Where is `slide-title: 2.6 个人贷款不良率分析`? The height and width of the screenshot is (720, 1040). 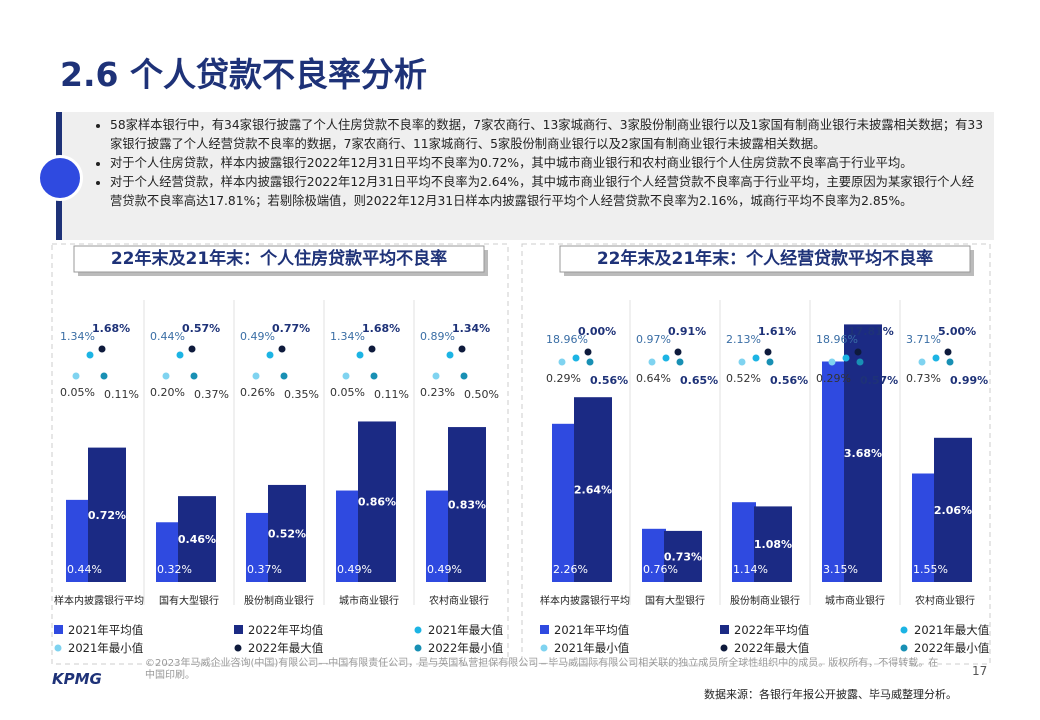
slide-title: 2.6 个人贷款不良率分析 is located at coordinates (243, 74).